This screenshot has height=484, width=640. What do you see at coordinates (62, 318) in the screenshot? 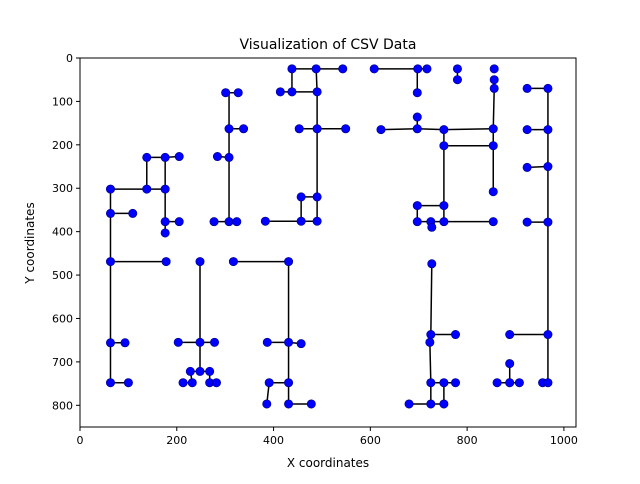
I see `y-tick-label: 600` at bounding box center [62, 318].